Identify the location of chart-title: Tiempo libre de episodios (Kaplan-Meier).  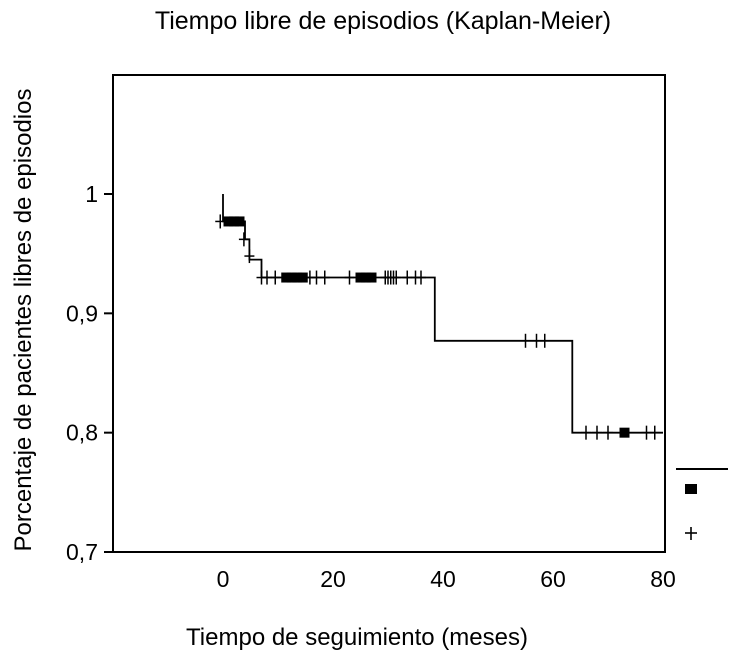
(383, 21).